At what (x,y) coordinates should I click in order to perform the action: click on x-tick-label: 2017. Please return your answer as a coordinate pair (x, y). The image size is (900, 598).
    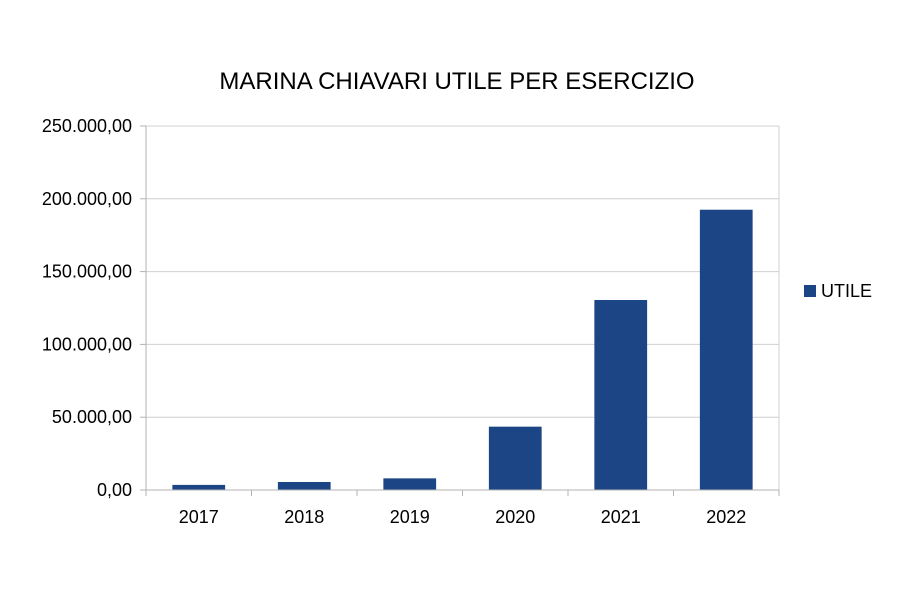
    Looking at the image, I should click on (199, 517).